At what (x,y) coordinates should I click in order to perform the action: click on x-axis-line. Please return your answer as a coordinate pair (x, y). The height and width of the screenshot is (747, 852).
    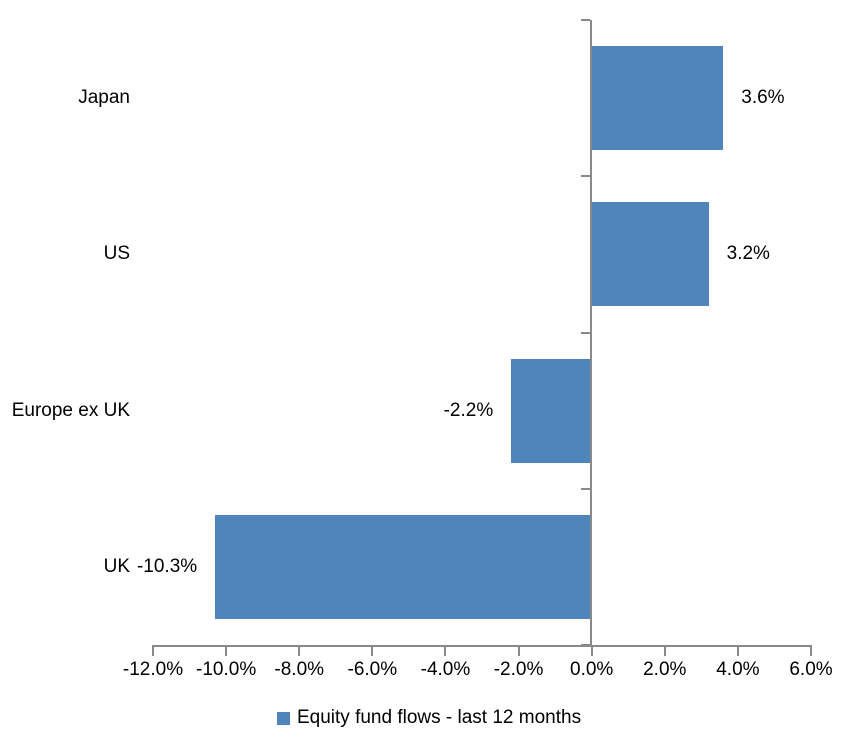
    Looking at the image, I should click on (482, 646).